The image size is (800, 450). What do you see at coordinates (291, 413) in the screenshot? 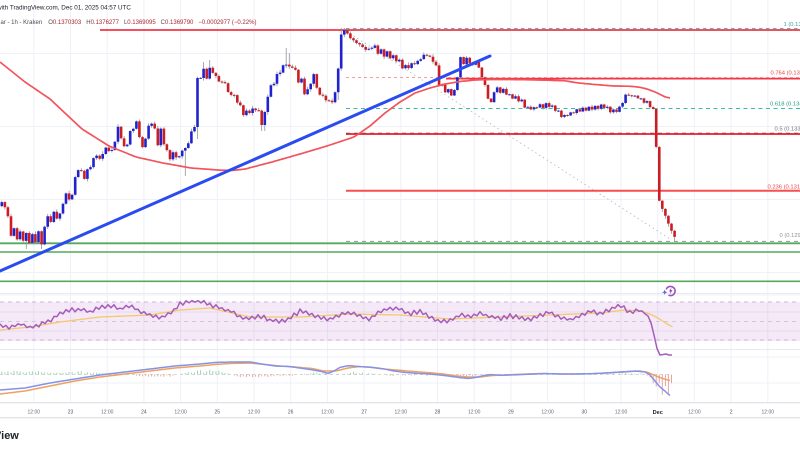
I see `svg-text: 26` at bounding box center [291, 413].